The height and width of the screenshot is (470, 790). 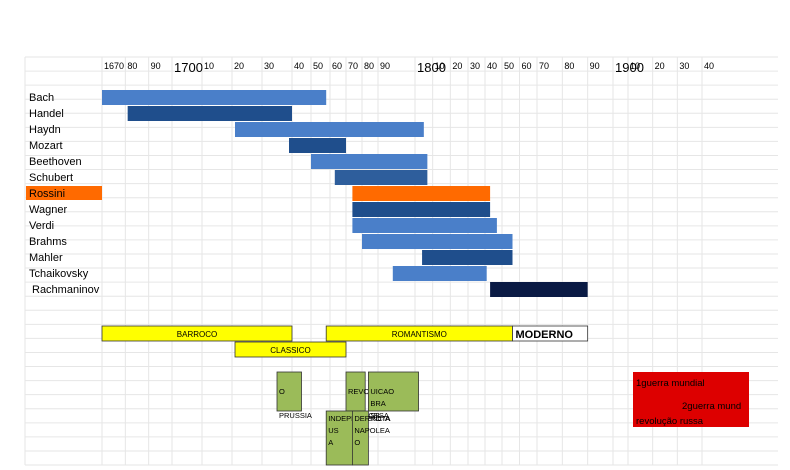 What do you see at coordinates (188, 67) in the screenshot?
I see `x-tick-label: 1700` at bounding box center [188, 67].